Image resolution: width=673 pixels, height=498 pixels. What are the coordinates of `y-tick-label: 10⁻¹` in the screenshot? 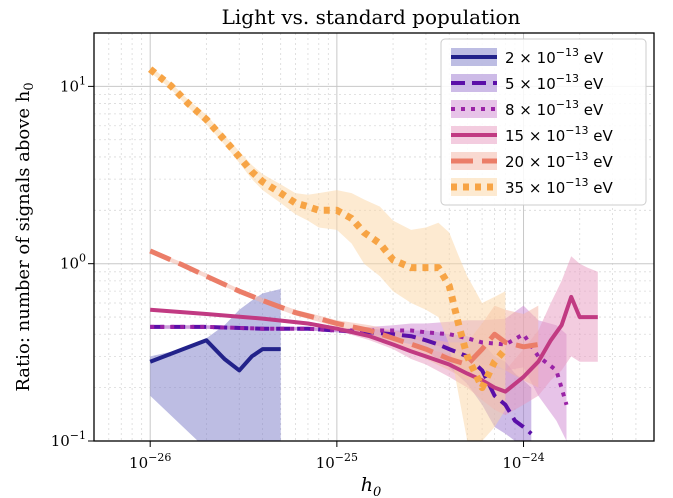 It's located at (68, 439).